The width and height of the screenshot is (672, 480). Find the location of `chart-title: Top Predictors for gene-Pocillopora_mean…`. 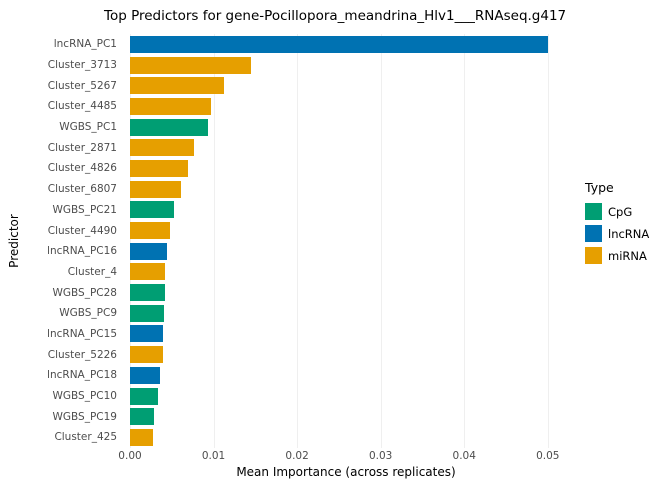

chart-title: Top Predictors for gene-Pocillopora_mean… is located at coordinates (335, 16).